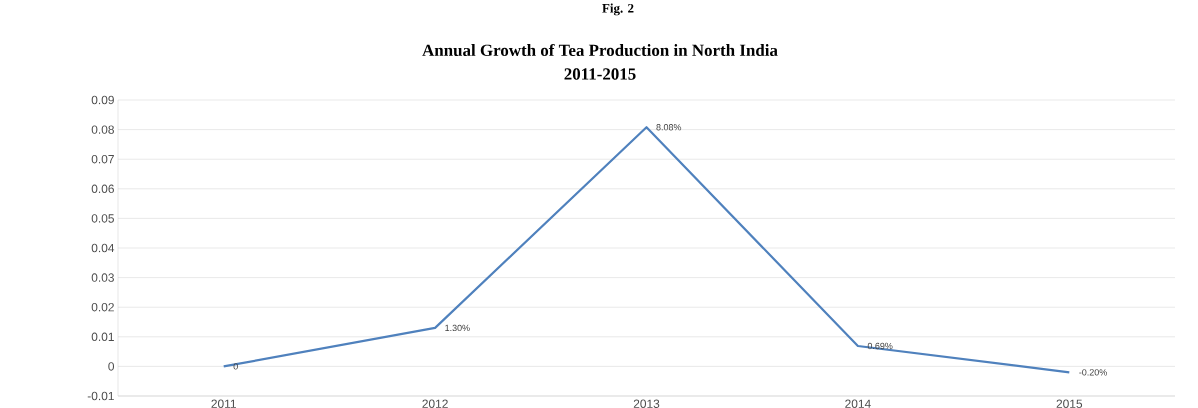 The width and height of the screenshot is (1198, 408). I want to click on data-label: 1.30%, so click(457, 328).